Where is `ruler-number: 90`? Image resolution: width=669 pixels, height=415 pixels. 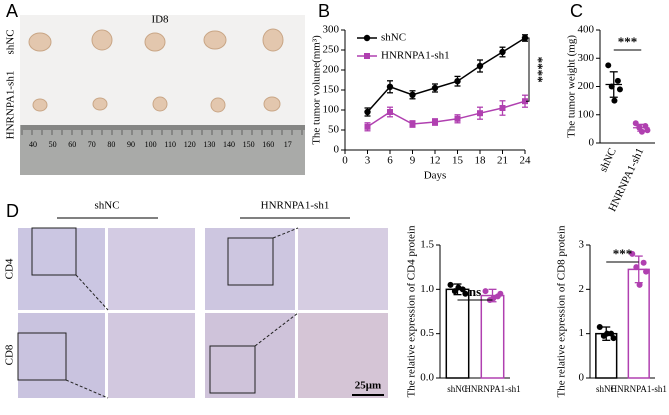
ruler-number: 90 is located at coordinates (131, 144).